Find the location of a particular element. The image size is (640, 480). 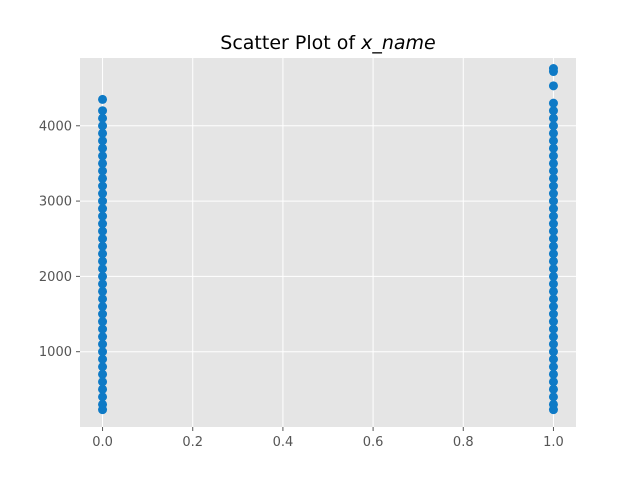

x-tick-label: 0.6 is located at coordinates (373, 442).